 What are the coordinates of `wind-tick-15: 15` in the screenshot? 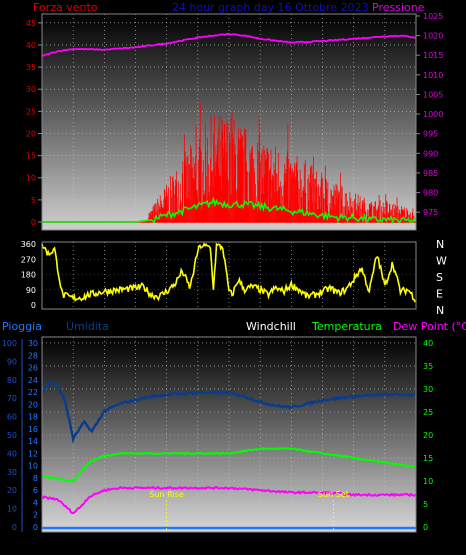 It's located at (31, 156).